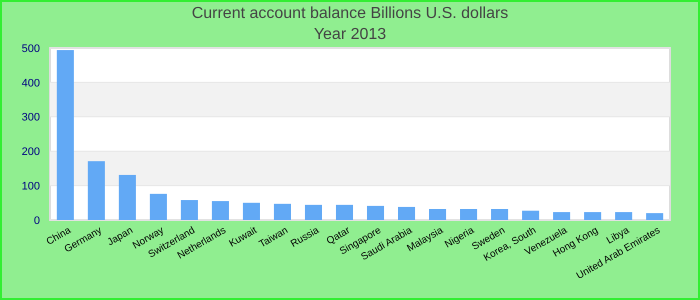 This screenshot has height=300, width=700. I want to click on chart-subtitle: Year 2013, so click(350, 34).